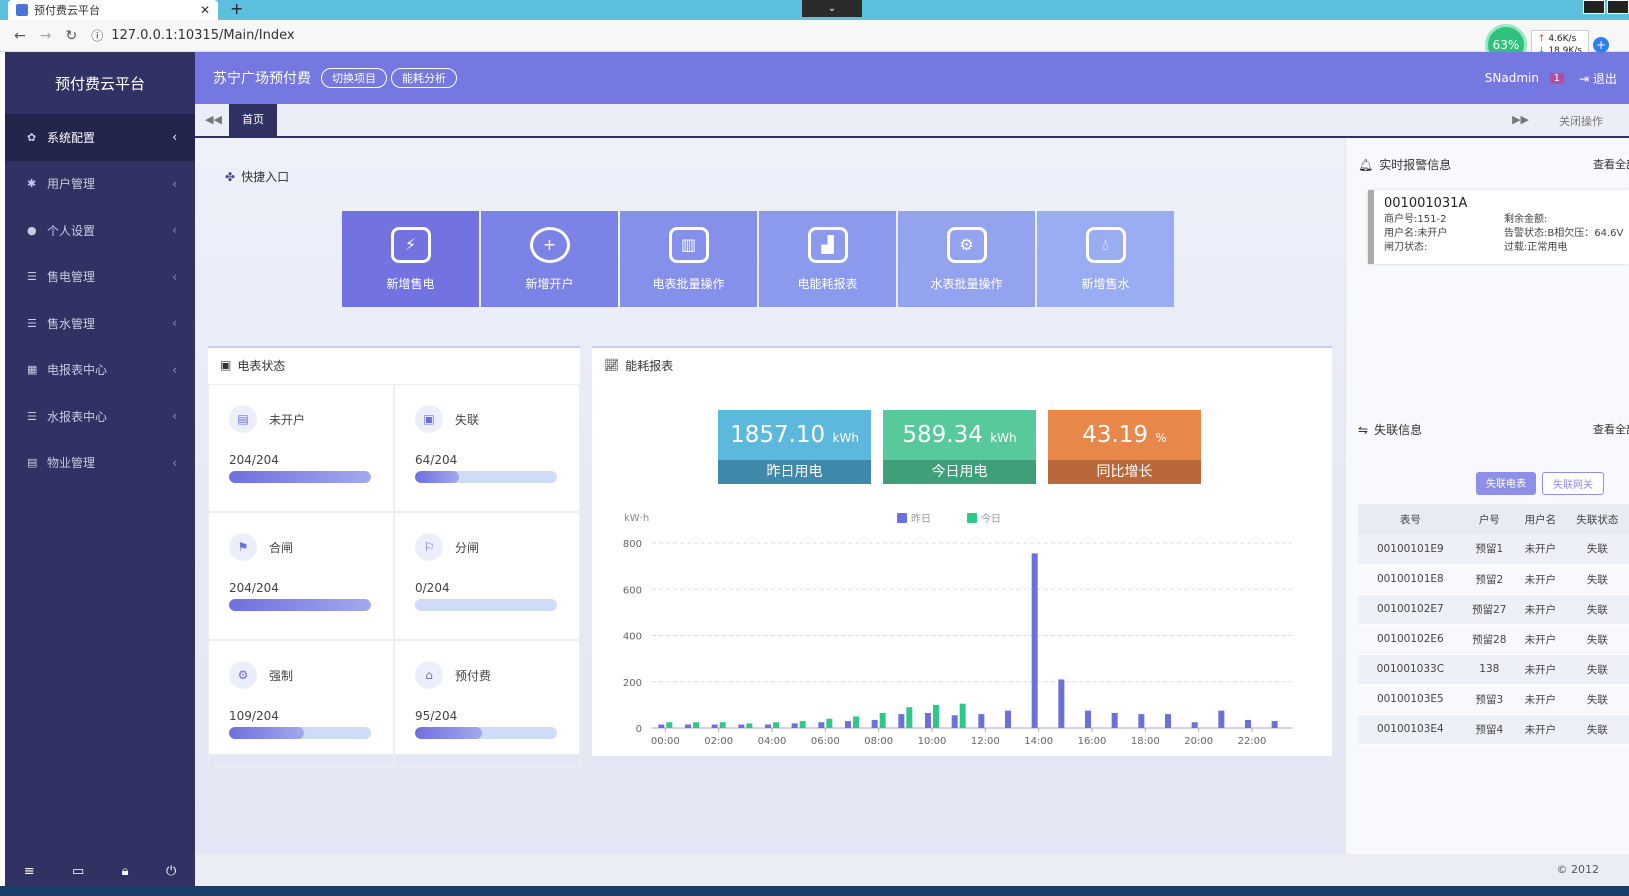 The image size is (1629, 896). What do you see at coordinates (300, 477) in the screenshot?
I see `status-progress-bar` at bounding box center [300, 477].